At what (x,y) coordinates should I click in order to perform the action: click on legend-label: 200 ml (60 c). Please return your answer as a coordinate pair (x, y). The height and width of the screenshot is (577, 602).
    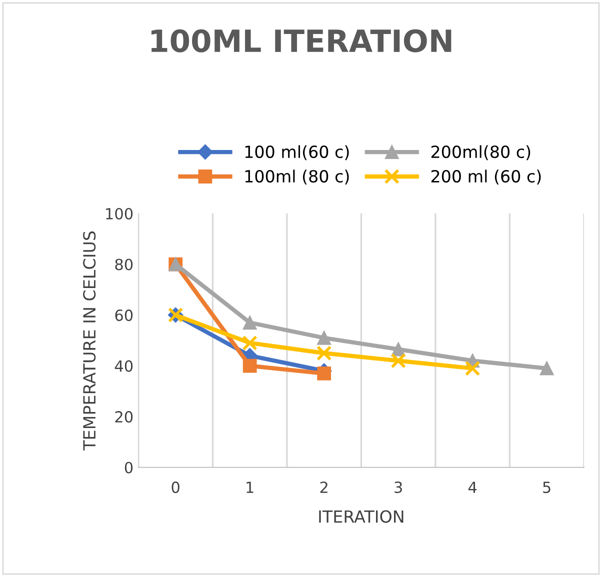
    Looking at the image, I should click on (486, 177).